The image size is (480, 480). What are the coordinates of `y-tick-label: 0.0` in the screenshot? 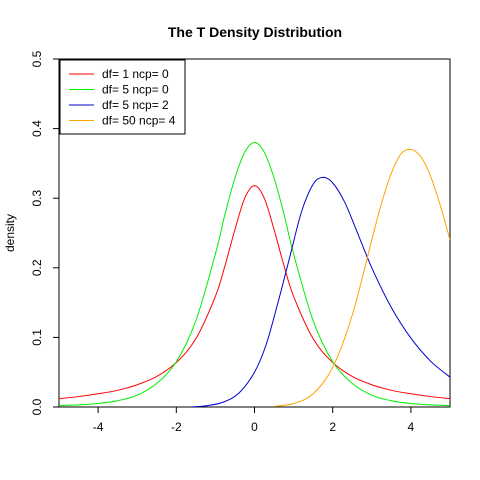 It's located at (37, 406).